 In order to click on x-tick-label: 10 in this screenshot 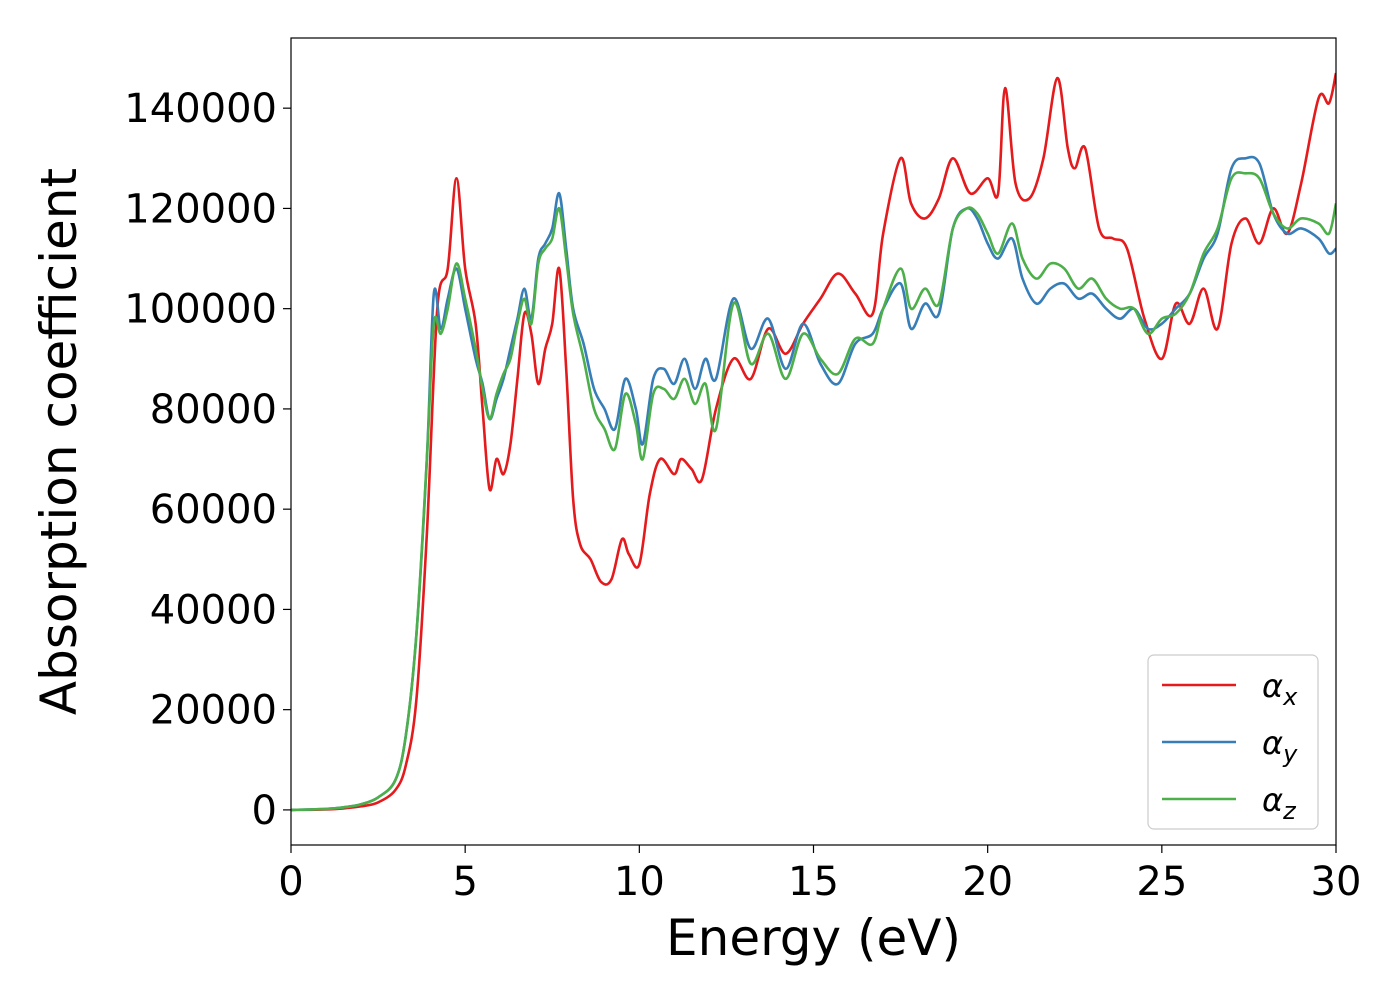, I will do `click(639, 882)`.